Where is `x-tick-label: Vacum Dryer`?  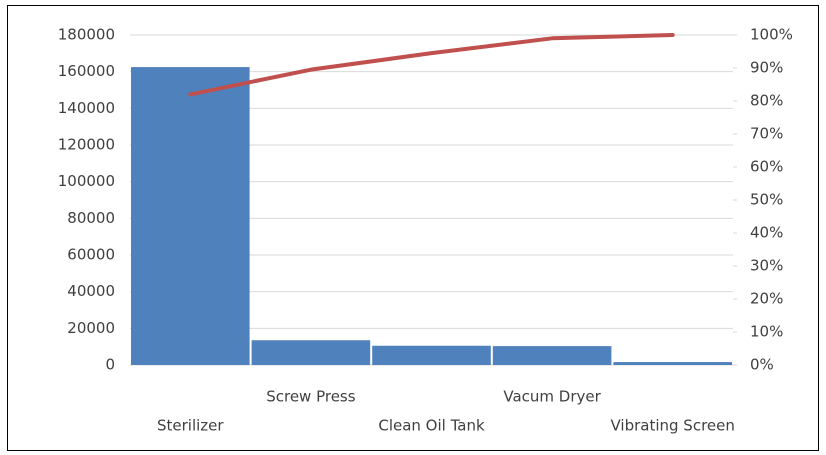
x-tick-label: Vacum Dryer is located at coordinates (552, 397).